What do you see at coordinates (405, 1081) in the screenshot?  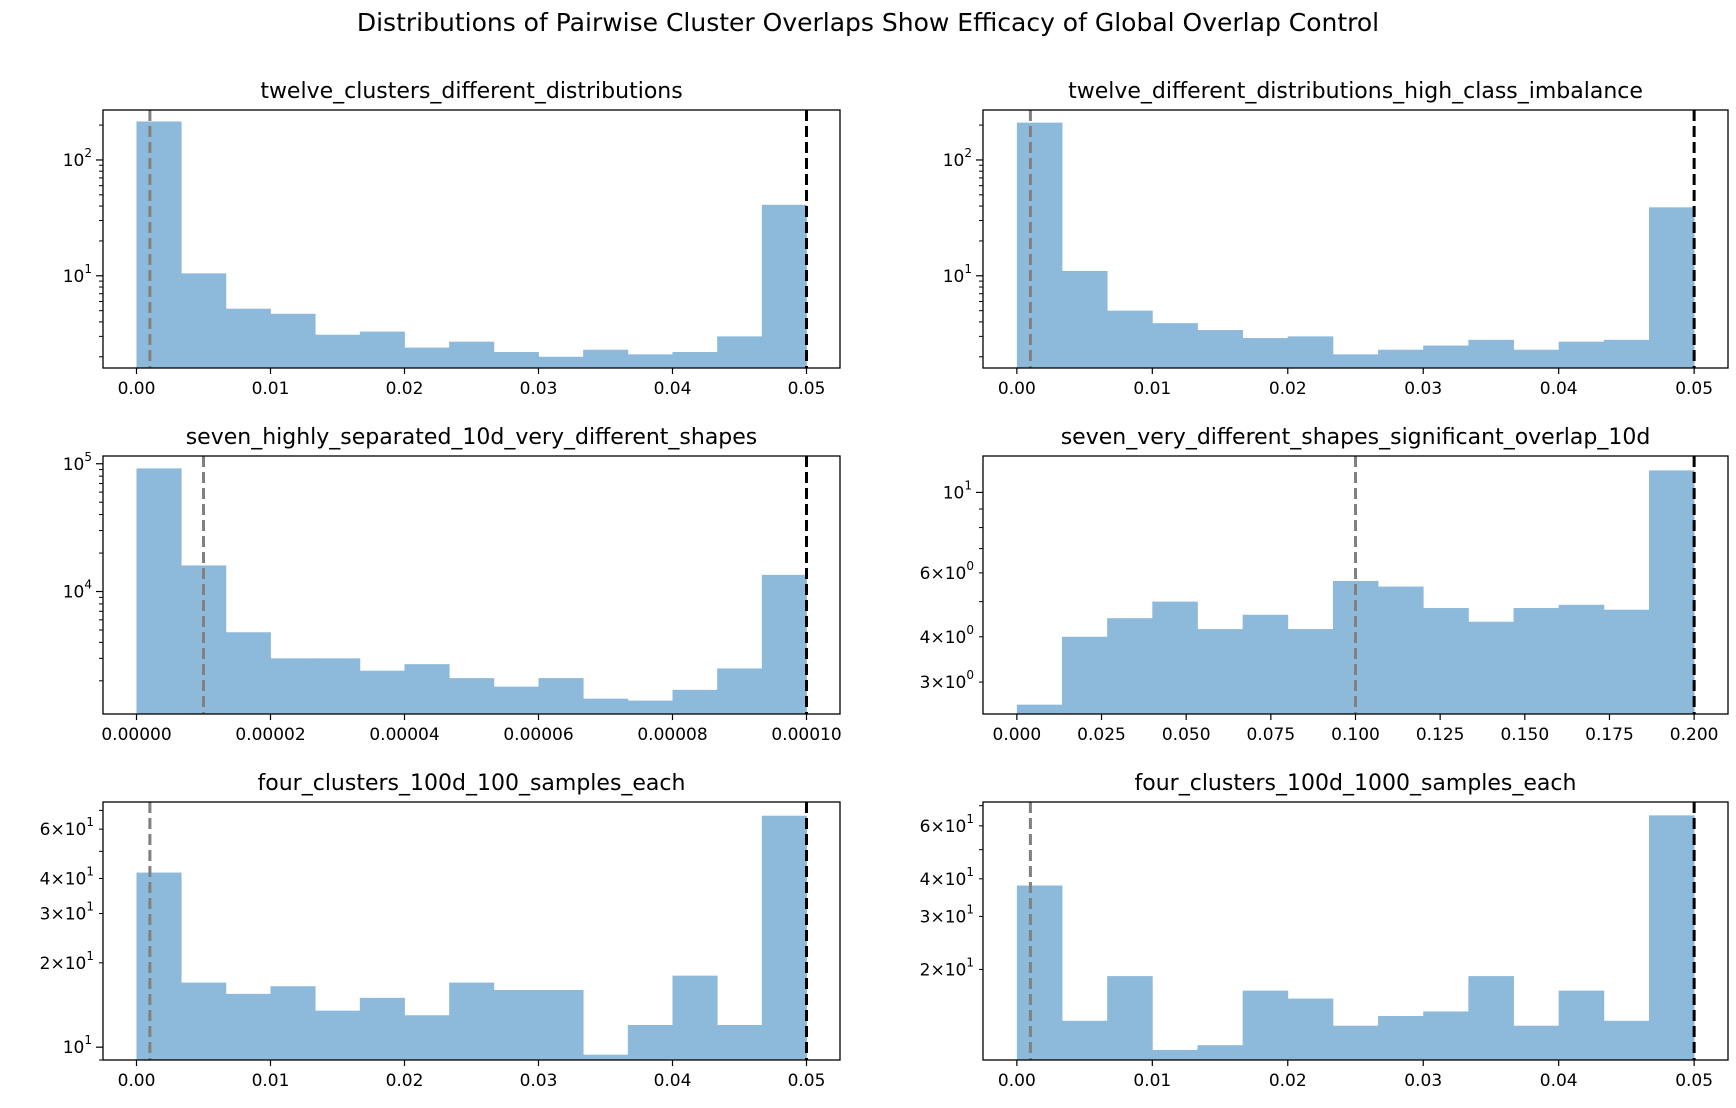 I see `x-tick-label: 0.02` at bounding box center [405, 1081].